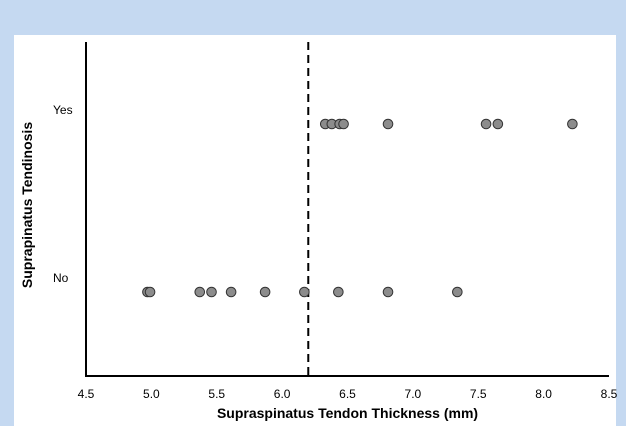  I want to click on x-tick-label: 8.5, so click(609, 394).